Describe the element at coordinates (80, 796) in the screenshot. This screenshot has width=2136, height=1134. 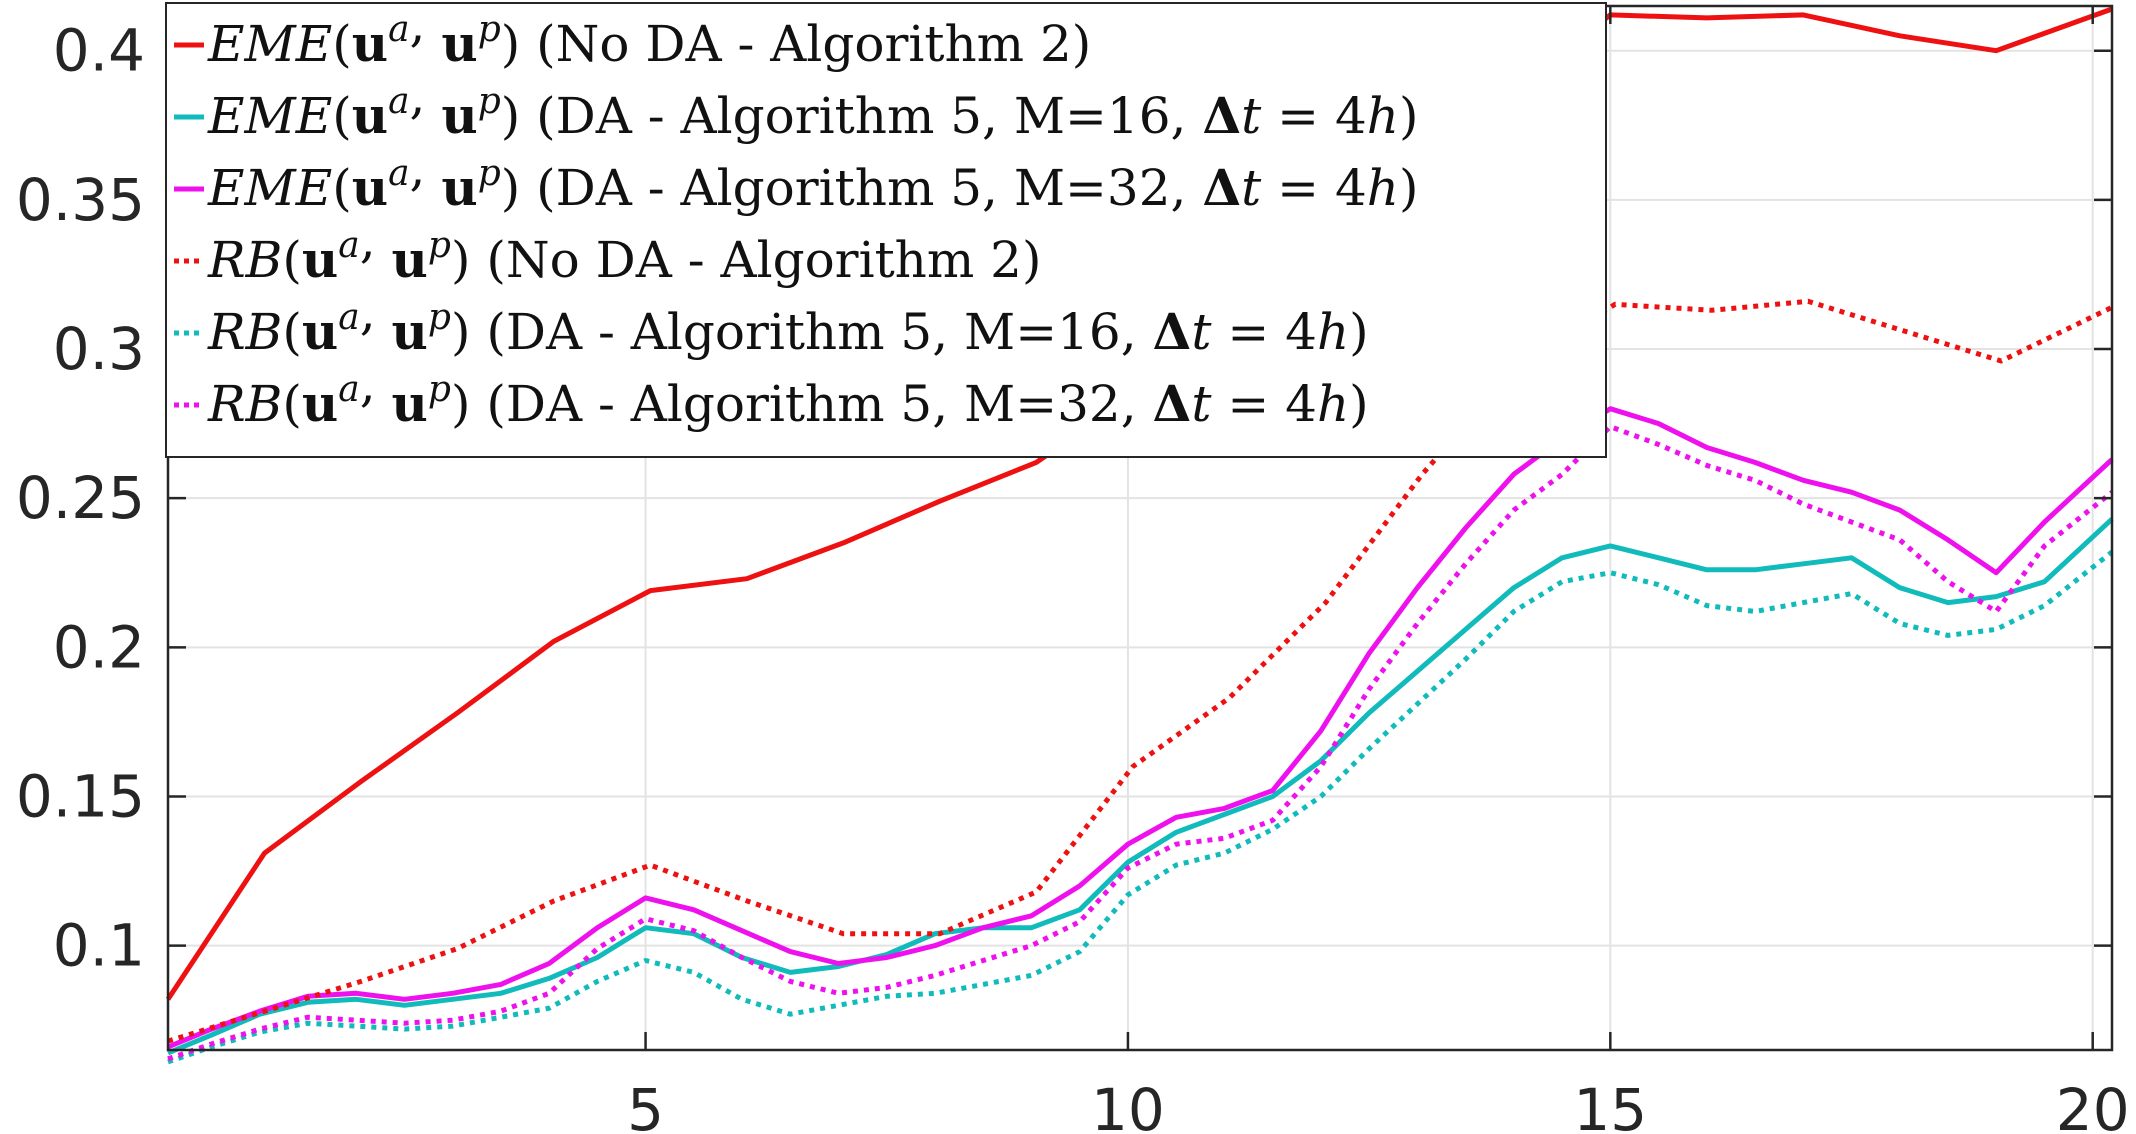
I see `y-tick-label-0.15: 0.15` at that location.